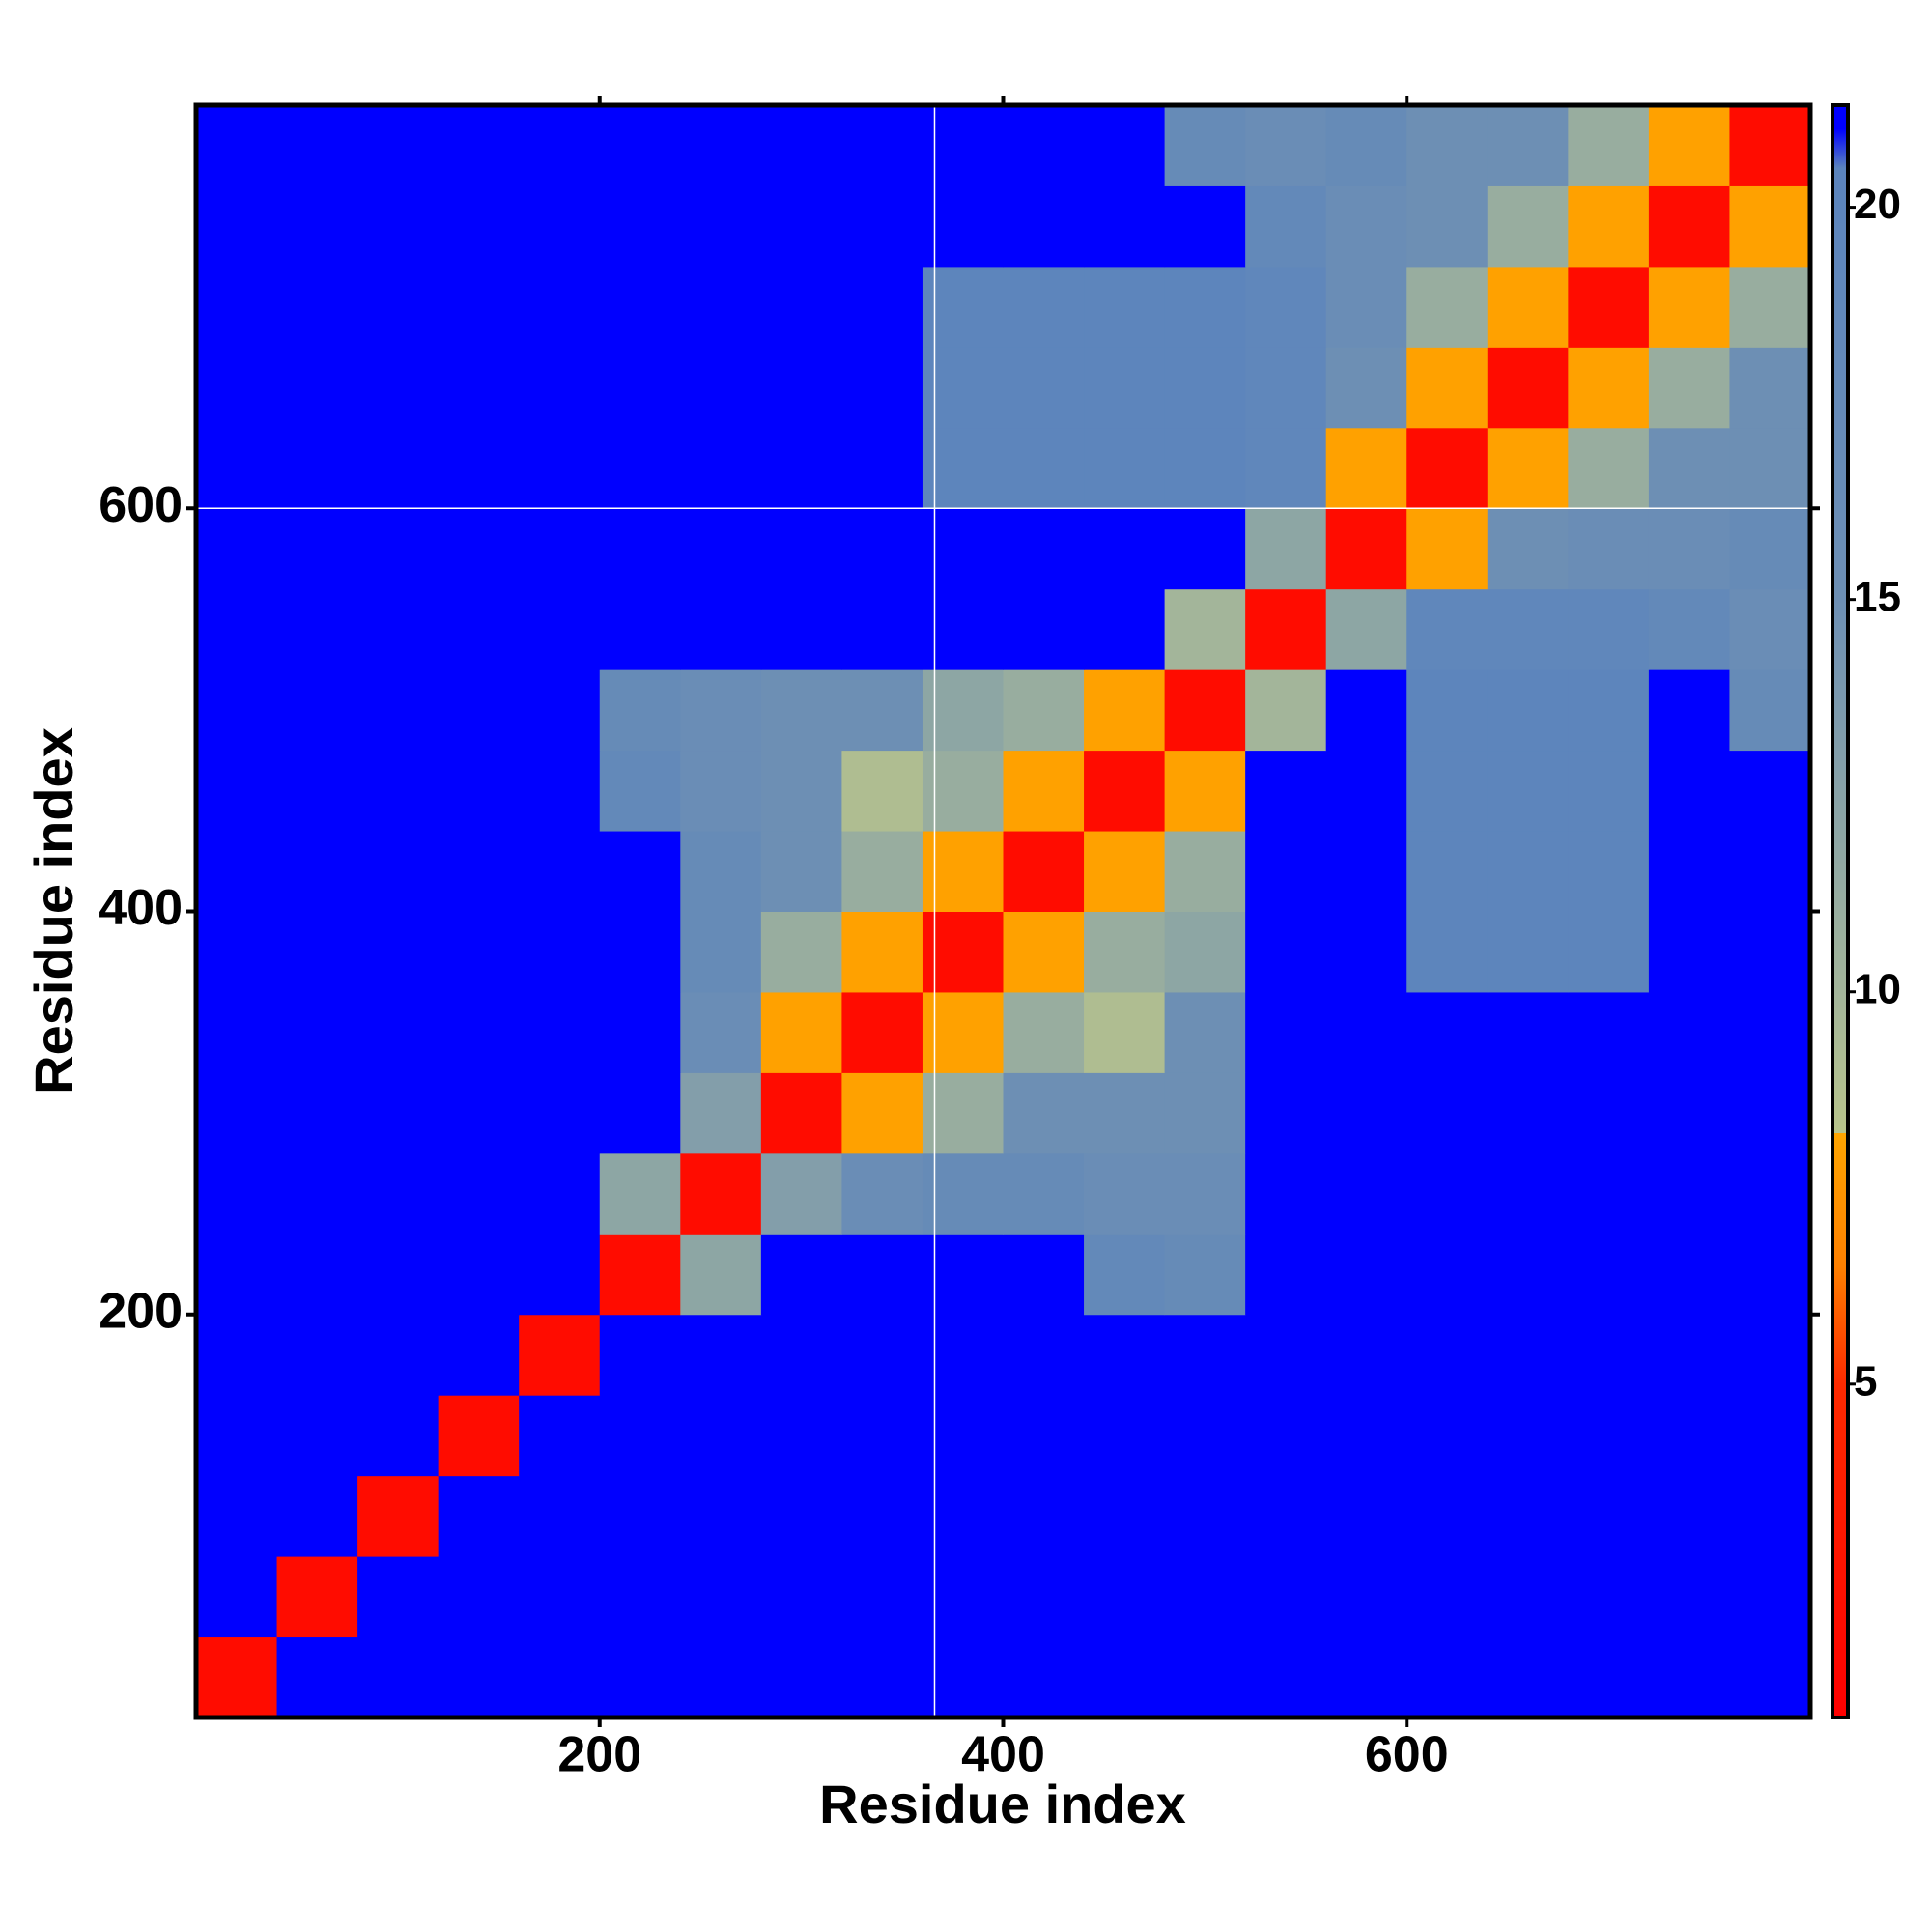 The height and width of the screenshot is (1932, 1932). What do you see at coordinates (1877, 596) in the screenshot?
I see `colorbar-tick-label: 15` at bounding box center [1877, 596].